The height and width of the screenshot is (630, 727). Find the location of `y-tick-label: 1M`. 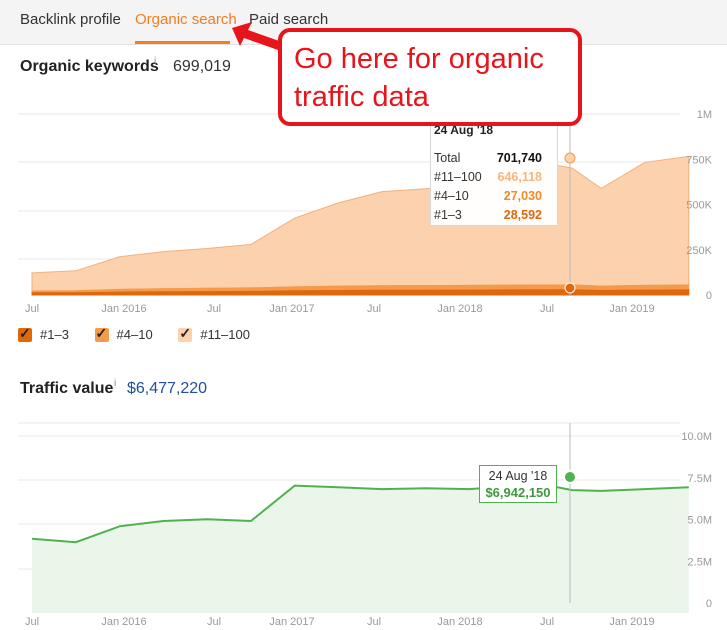

y-tick-label: 1M is located at coordinates (704, 115).